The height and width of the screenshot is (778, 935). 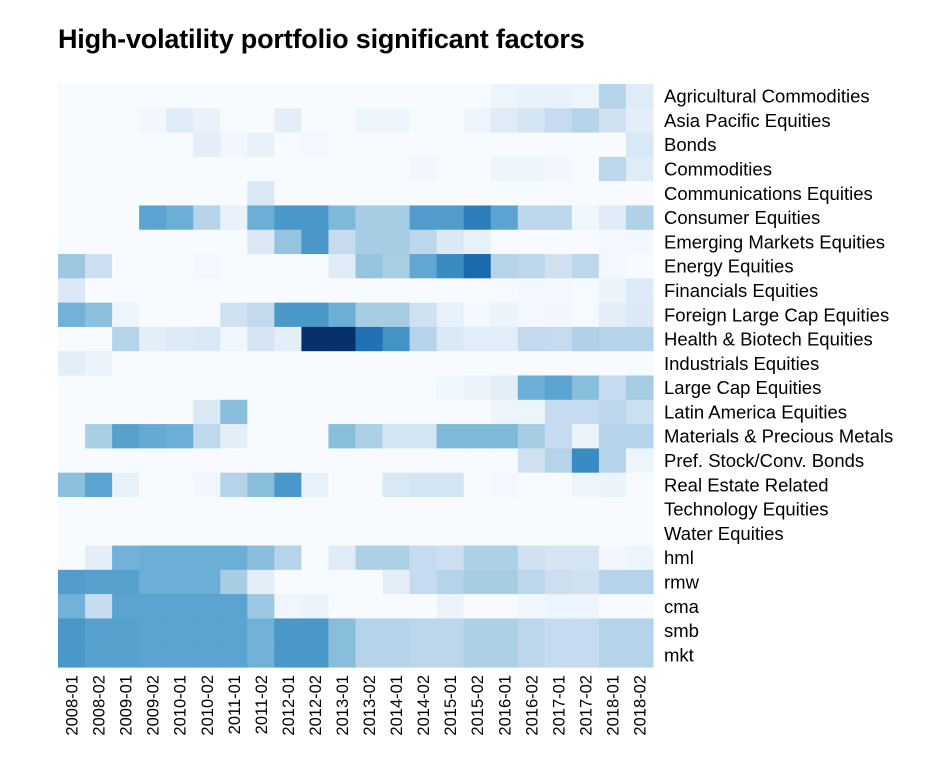 I want to click on column-label: 2010-01, so click(x=181, y=705).